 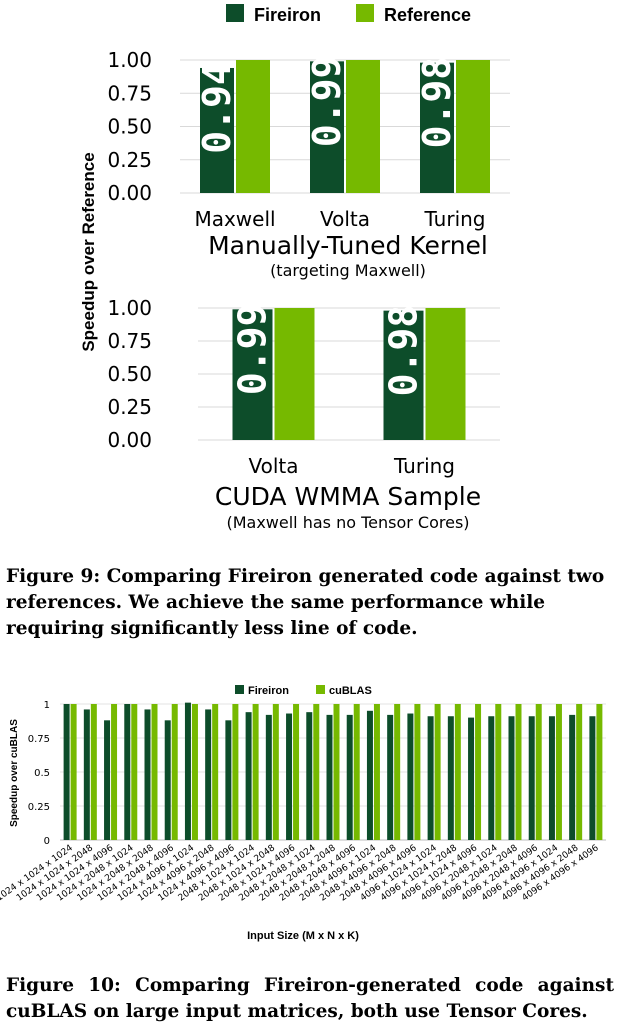 I want to click on chart-title: CUDA WMMA Sample, so click(x=348, y=496).